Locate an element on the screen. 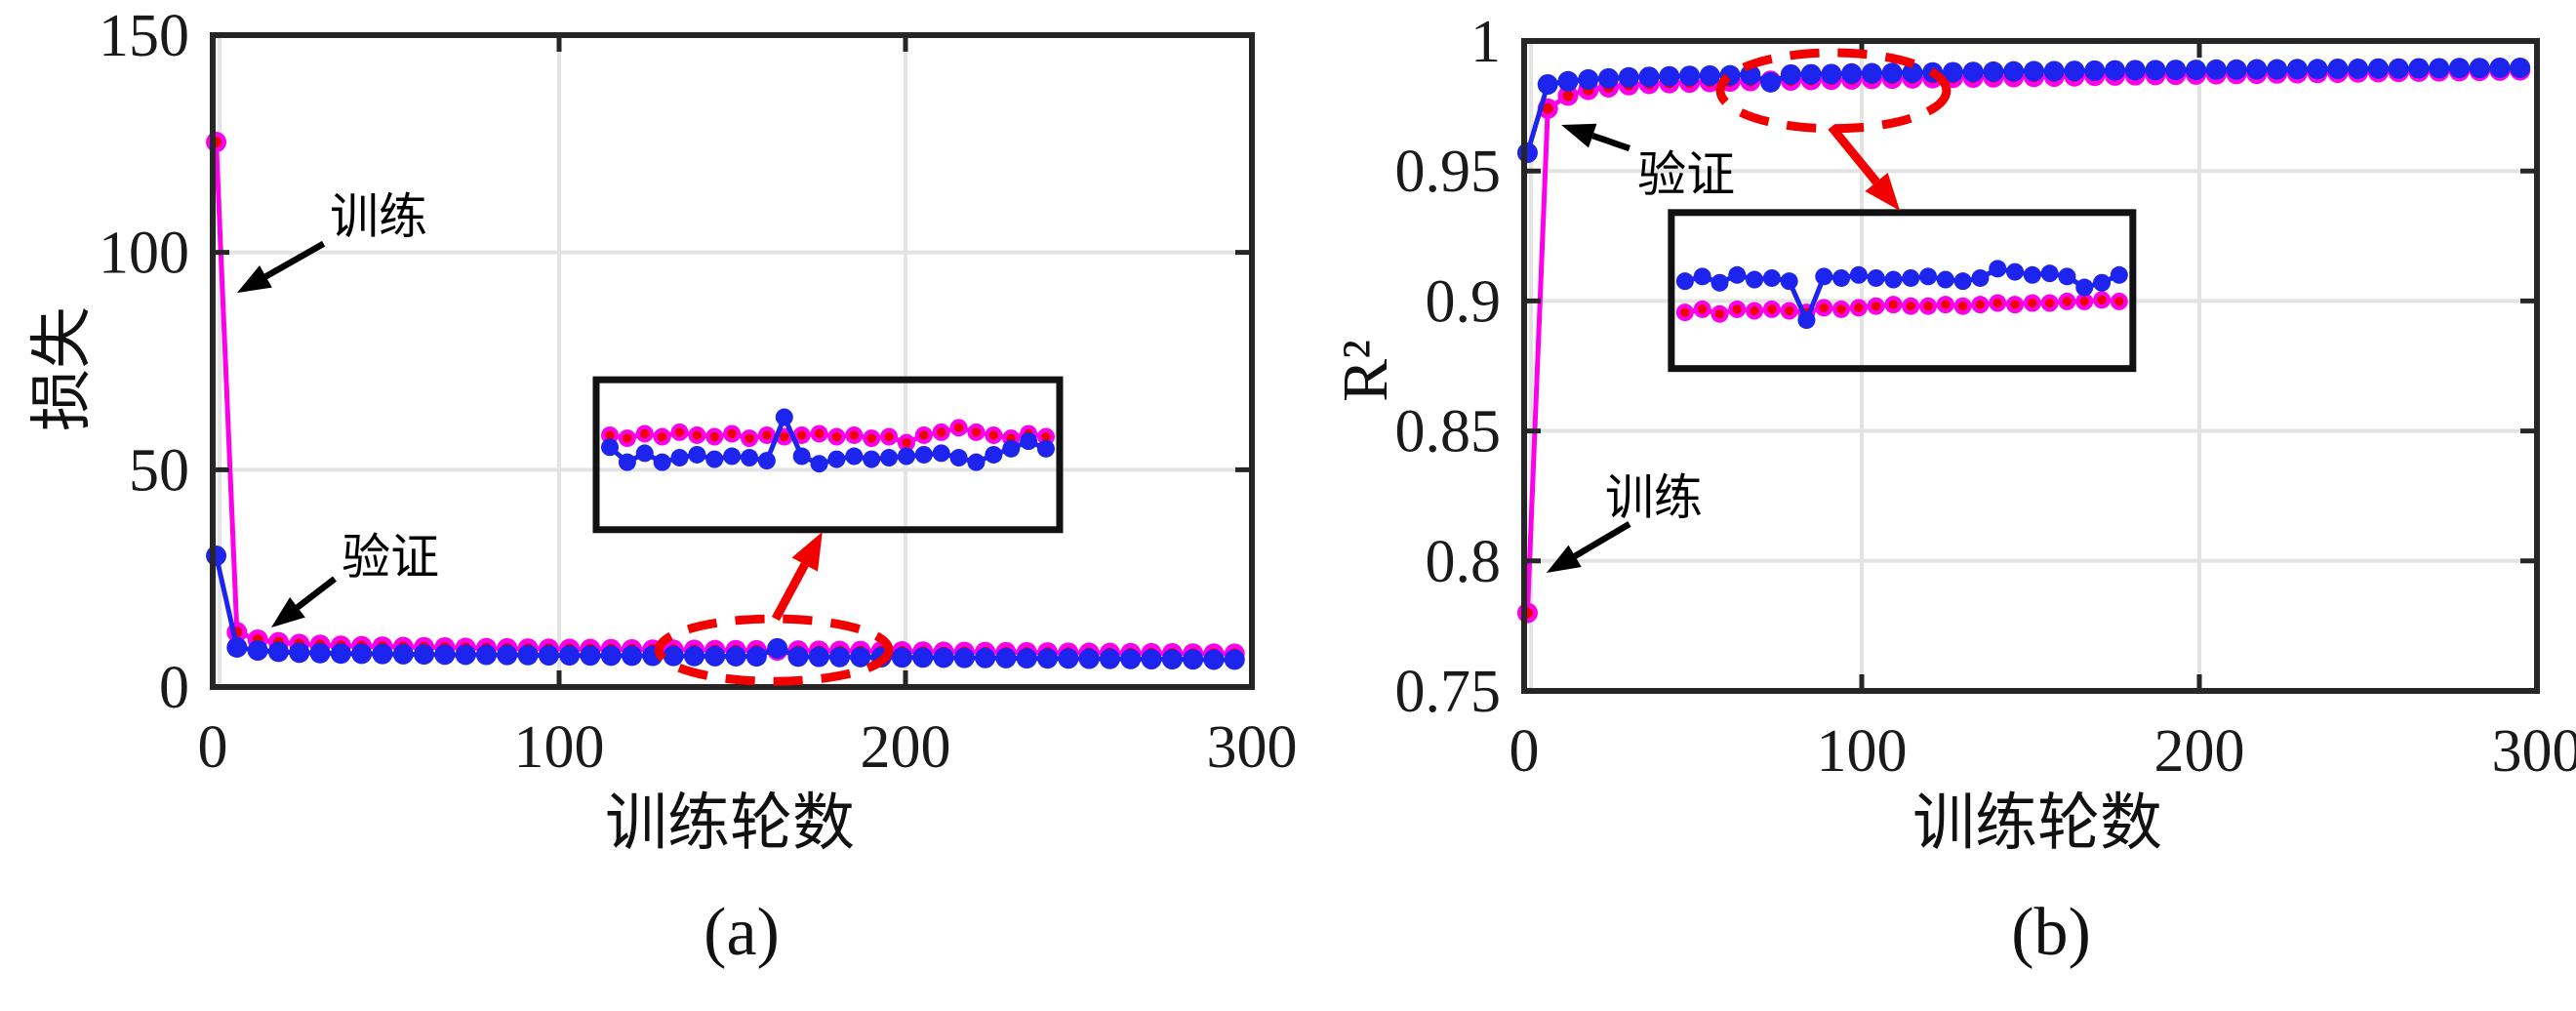 The width and height of the screenshot is (2576, 1011). y-axis-label-r2: R² is located at coordinates (1365, 371).